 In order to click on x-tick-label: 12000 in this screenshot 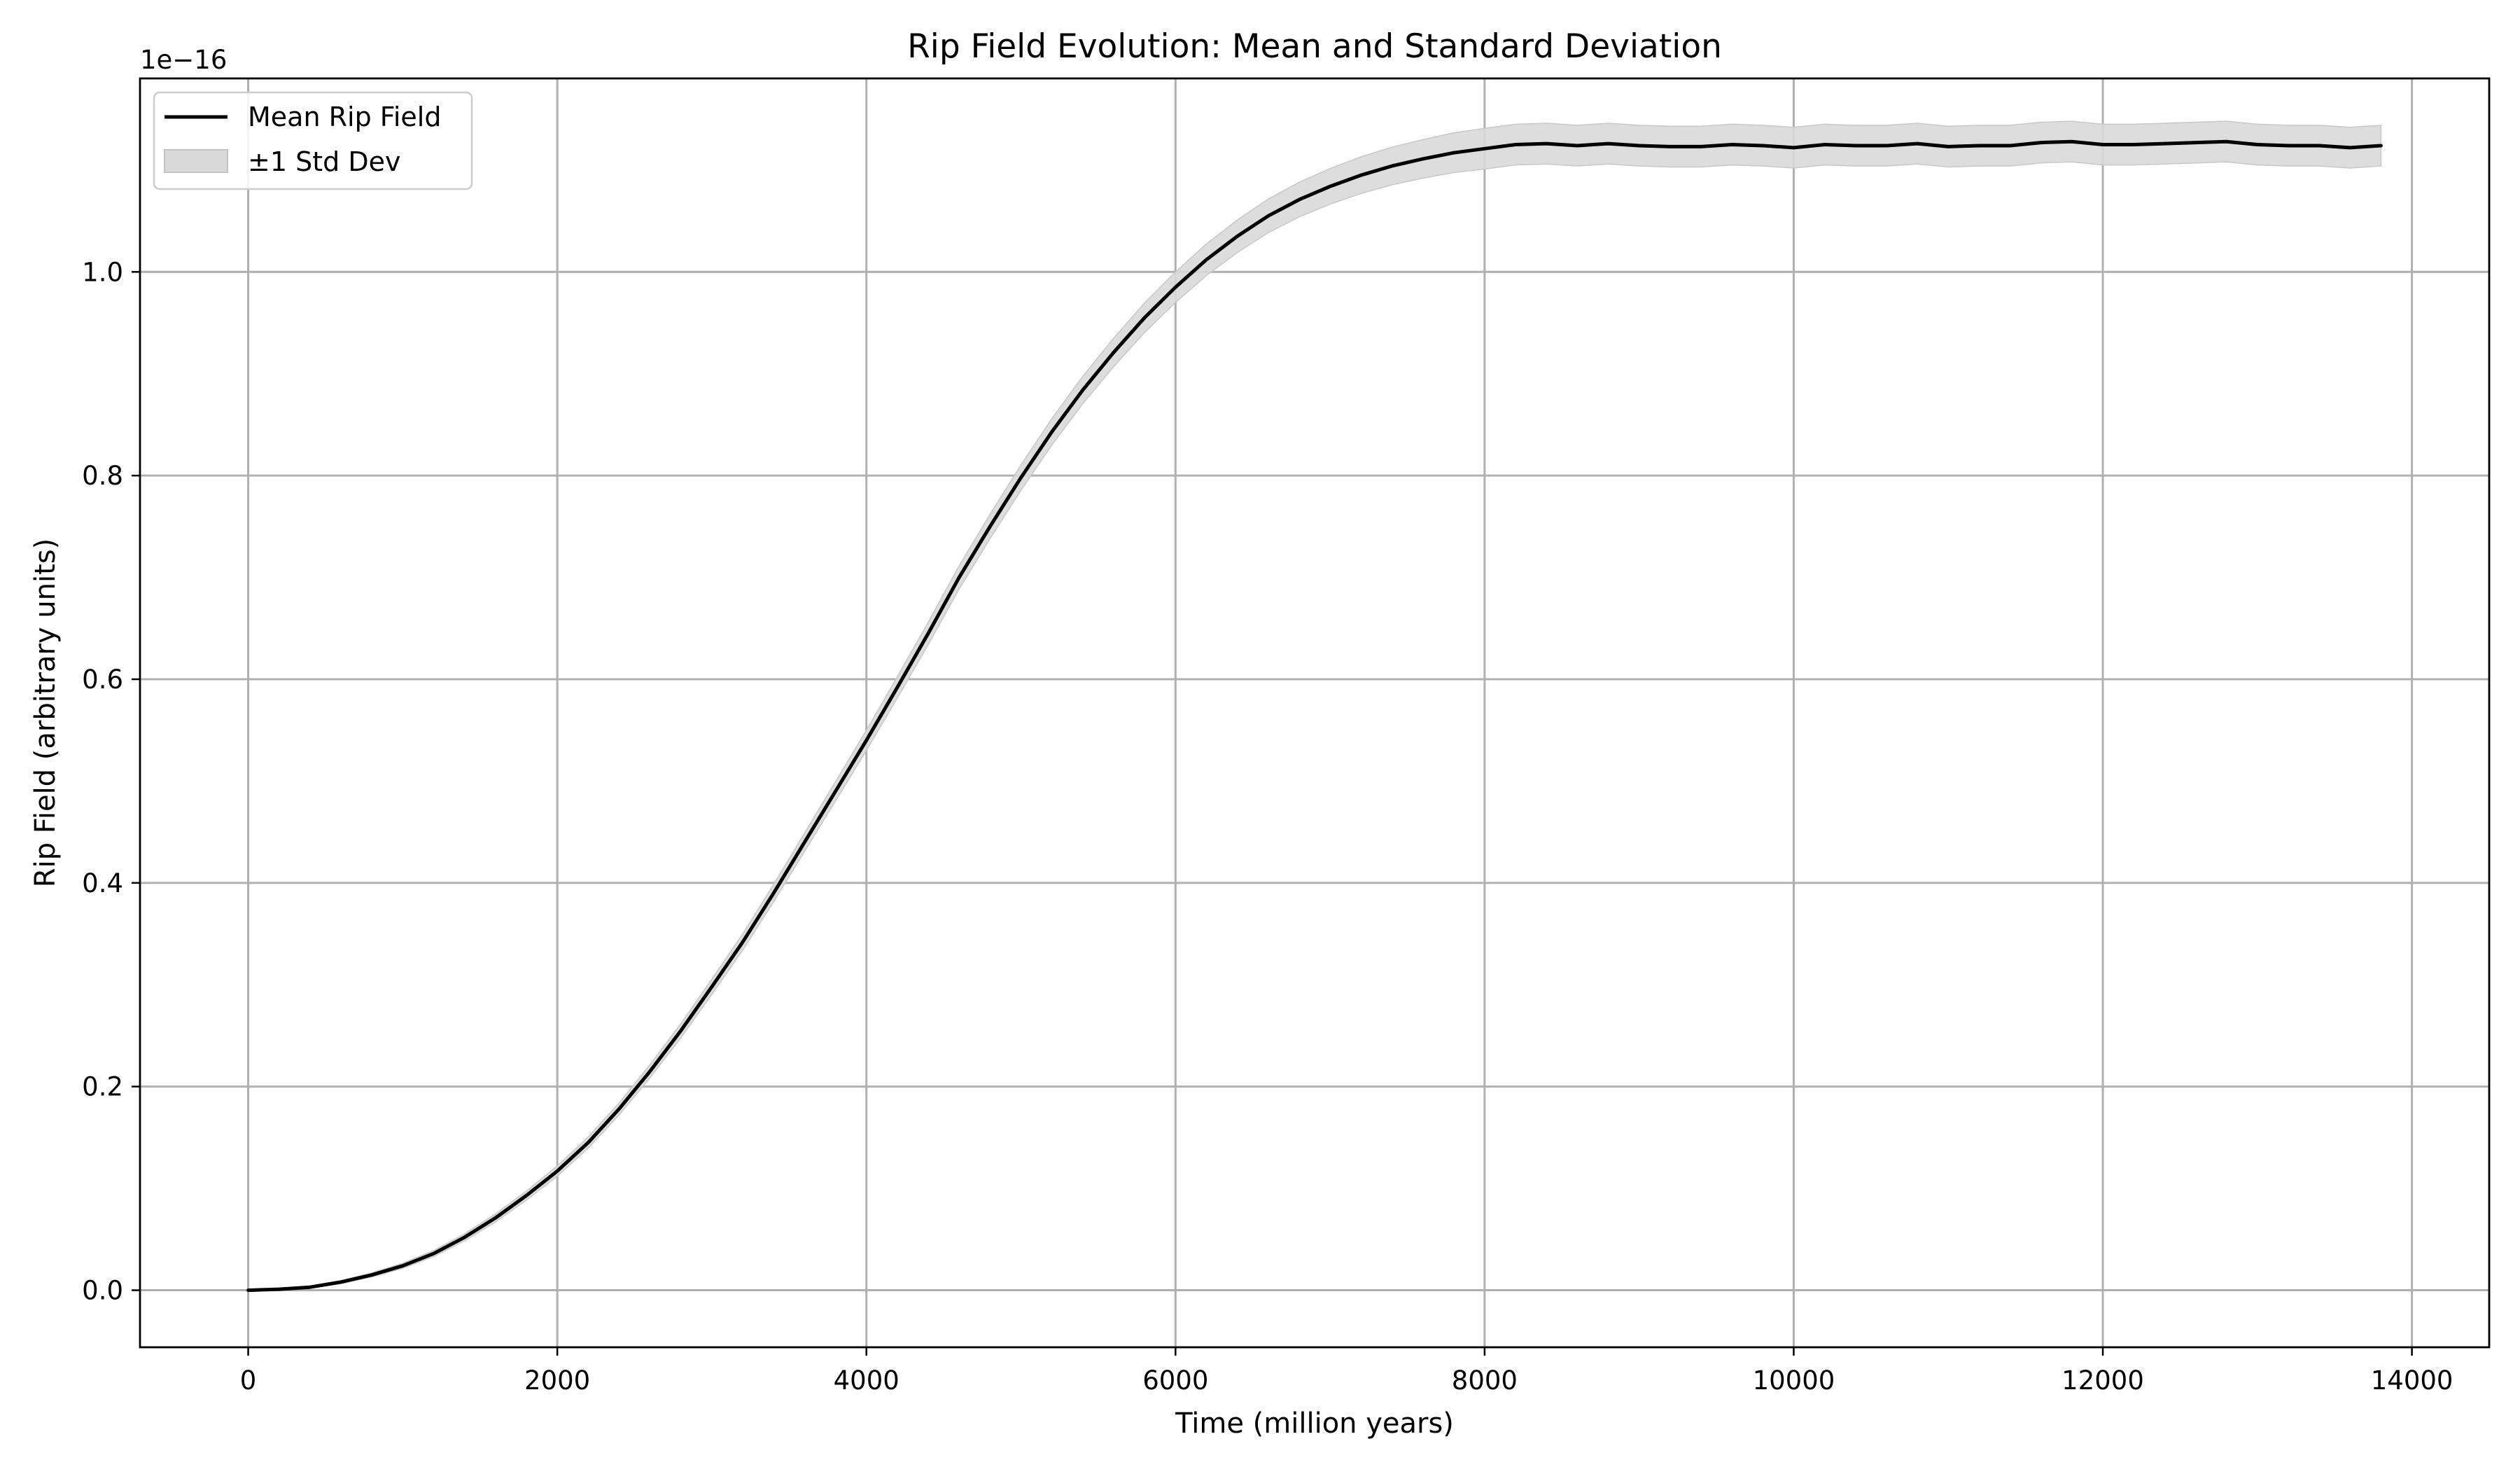, I will do `click(2103, 1380)`.